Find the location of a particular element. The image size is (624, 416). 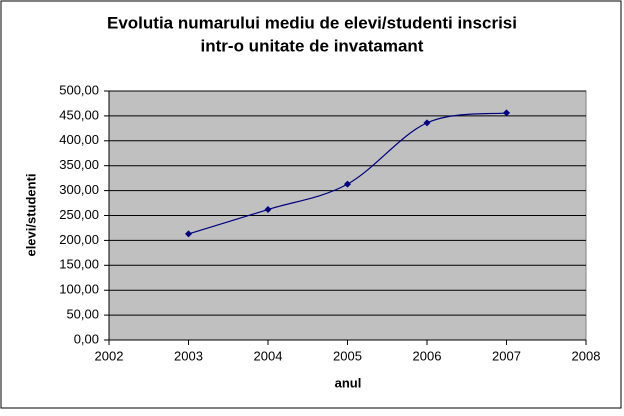

chart-title: intr-o unitate de invatamant is located at coordinates (312, 45).